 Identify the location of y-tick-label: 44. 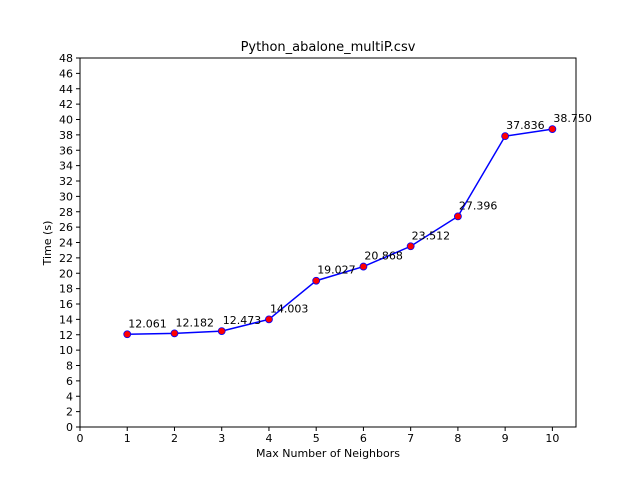
(66, 89).